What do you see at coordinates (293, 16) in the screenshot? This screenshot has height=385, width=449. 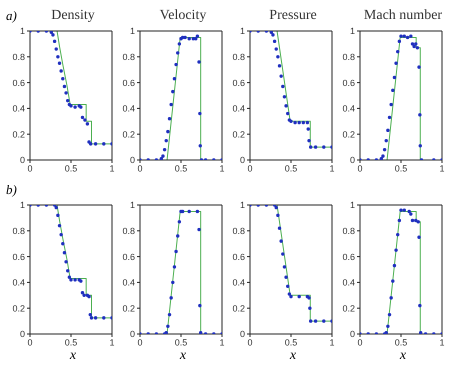 I see `chart-title: Pressure` at bounding box center [293, 16].